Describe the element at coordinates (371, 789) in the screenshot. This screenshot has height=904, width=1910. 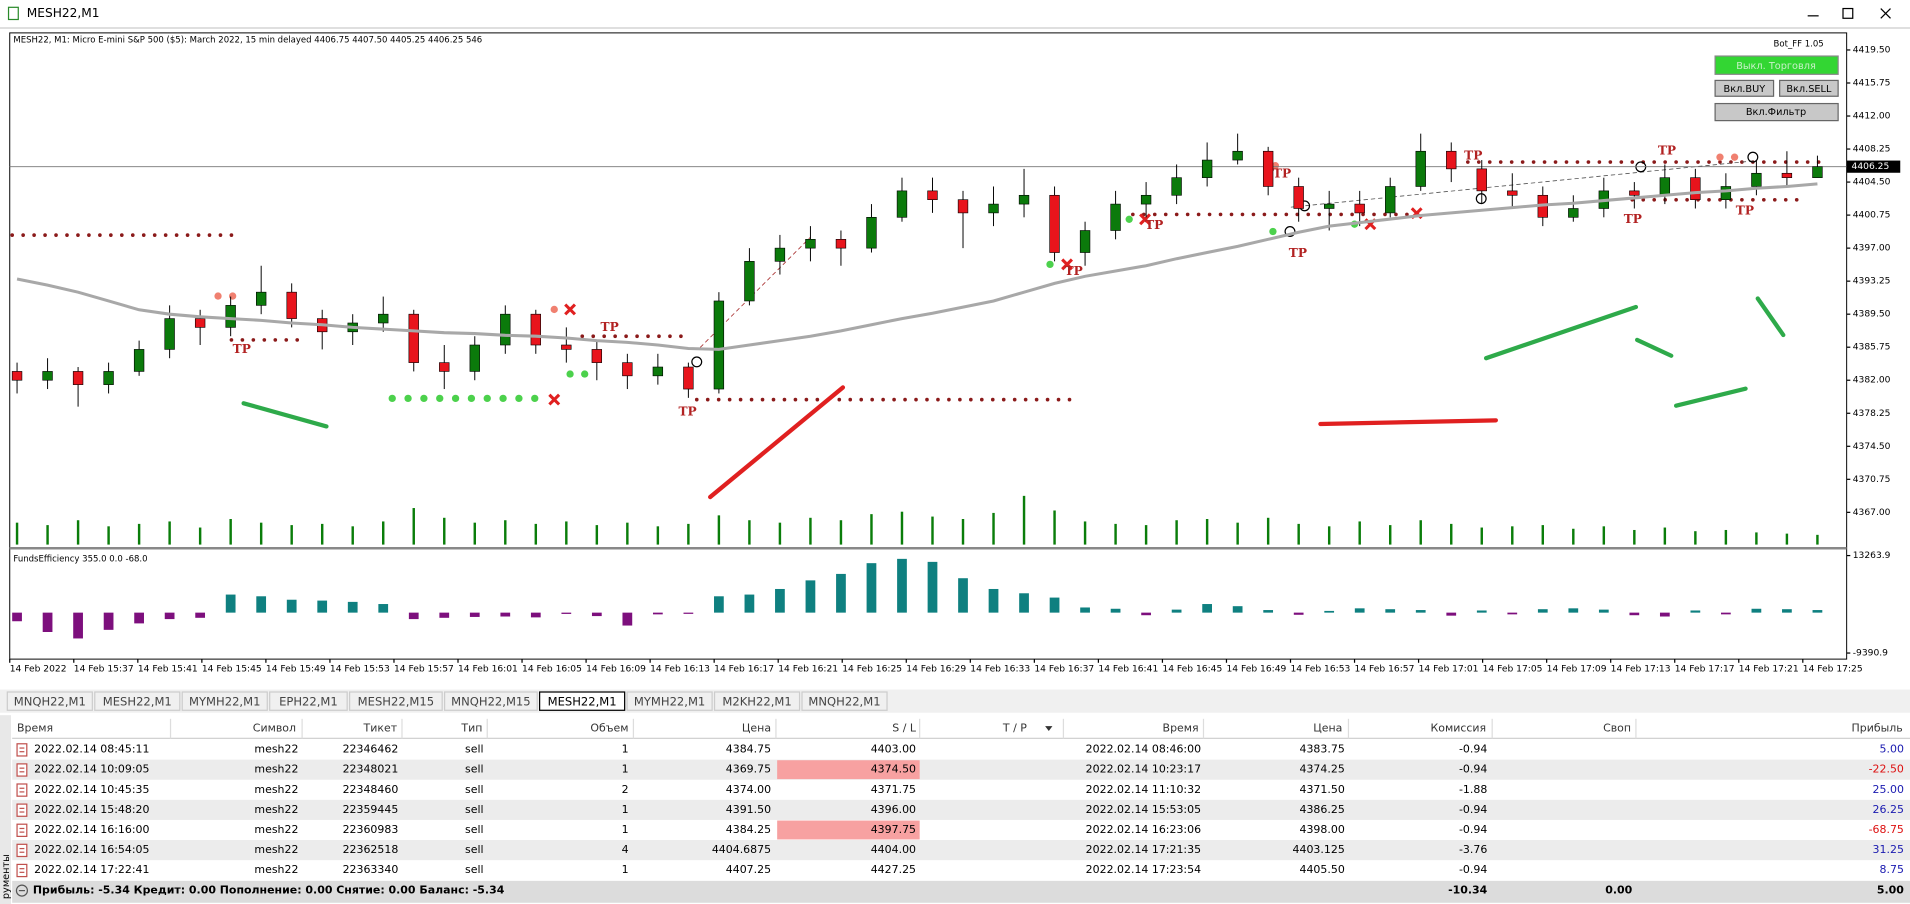
I see `cell-ticket: 22348460` at that location.